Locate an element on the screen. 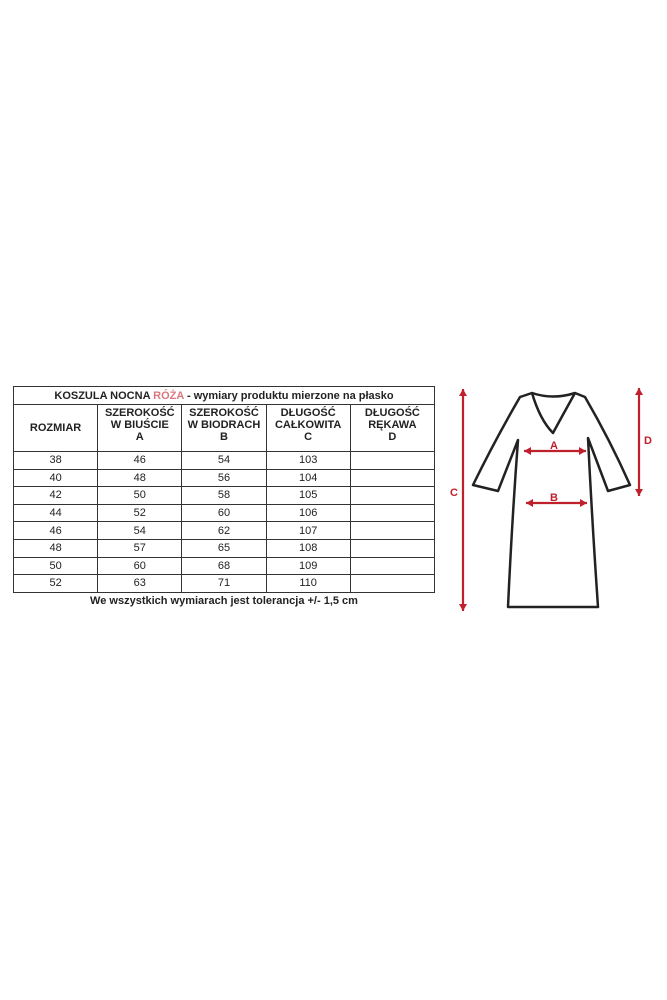  table-row: 42 50 58 105 is located at coordinates (224, 495).